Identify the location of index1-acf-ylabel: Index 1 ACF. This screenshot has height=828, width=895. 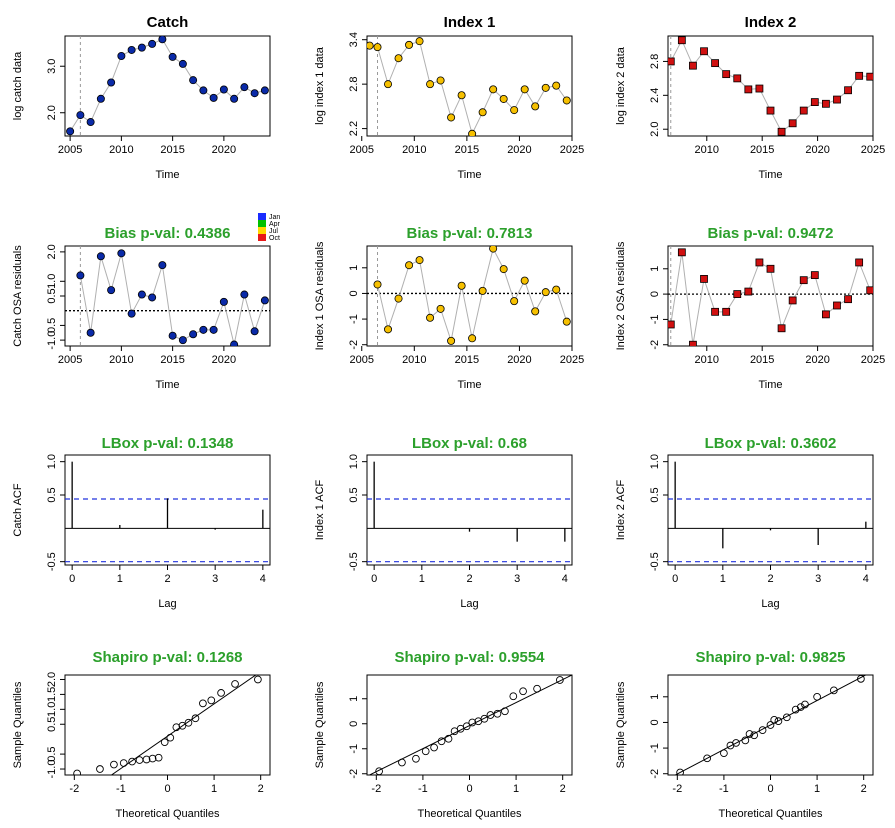
(320, 509).